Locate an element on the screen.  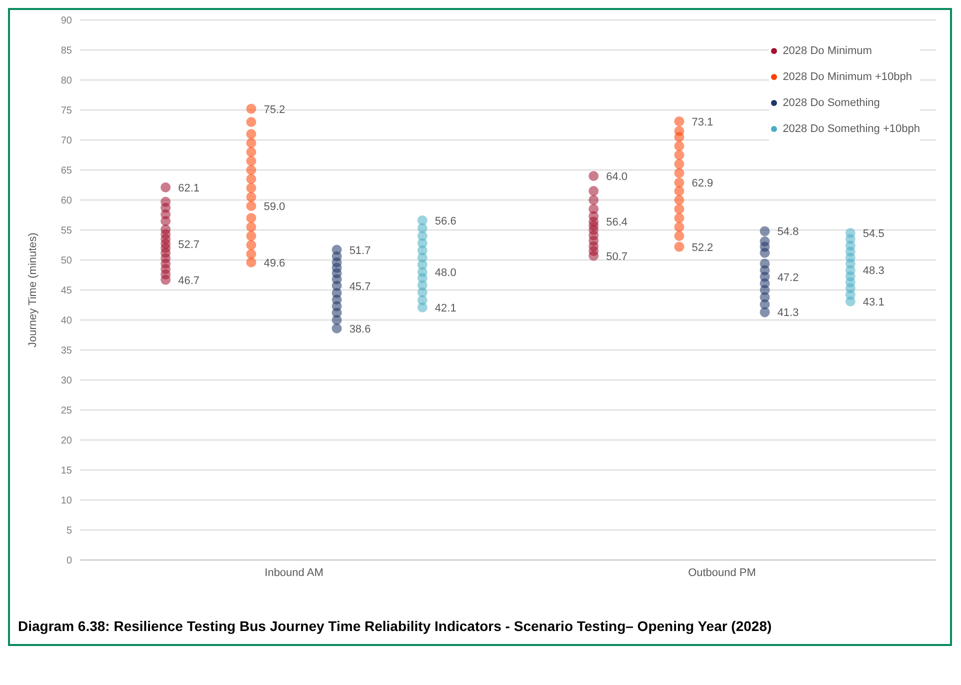
y-tick-label: 0 is located at coordinates (69, 561).